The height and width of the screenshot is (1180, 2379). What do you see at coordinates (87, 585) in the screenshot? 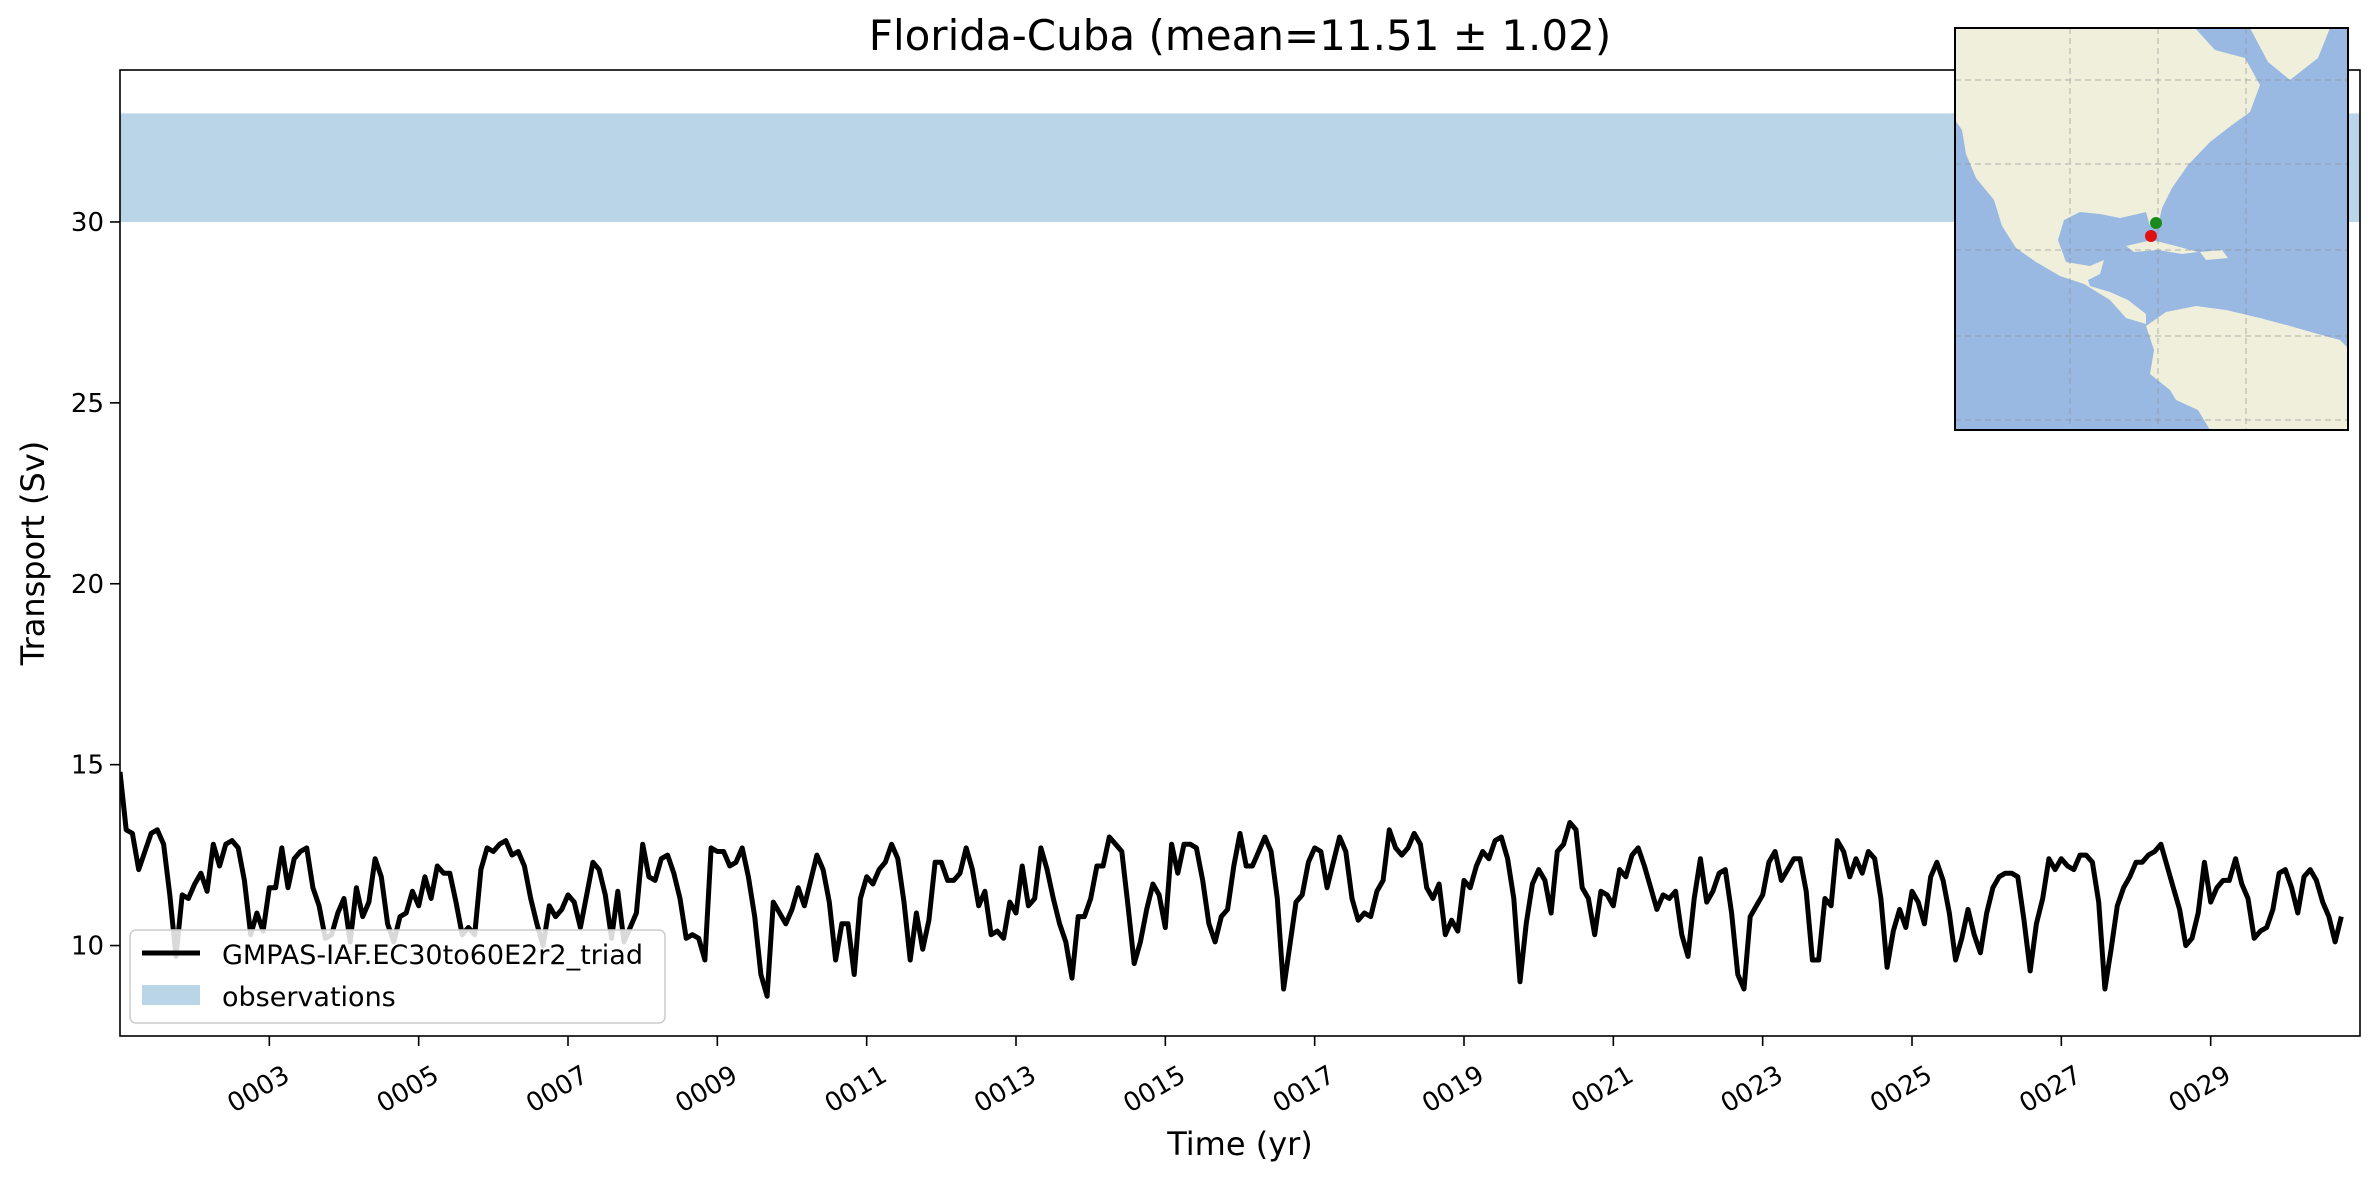
I see `y-tick-label: 20` at bounding box center [87, 585].